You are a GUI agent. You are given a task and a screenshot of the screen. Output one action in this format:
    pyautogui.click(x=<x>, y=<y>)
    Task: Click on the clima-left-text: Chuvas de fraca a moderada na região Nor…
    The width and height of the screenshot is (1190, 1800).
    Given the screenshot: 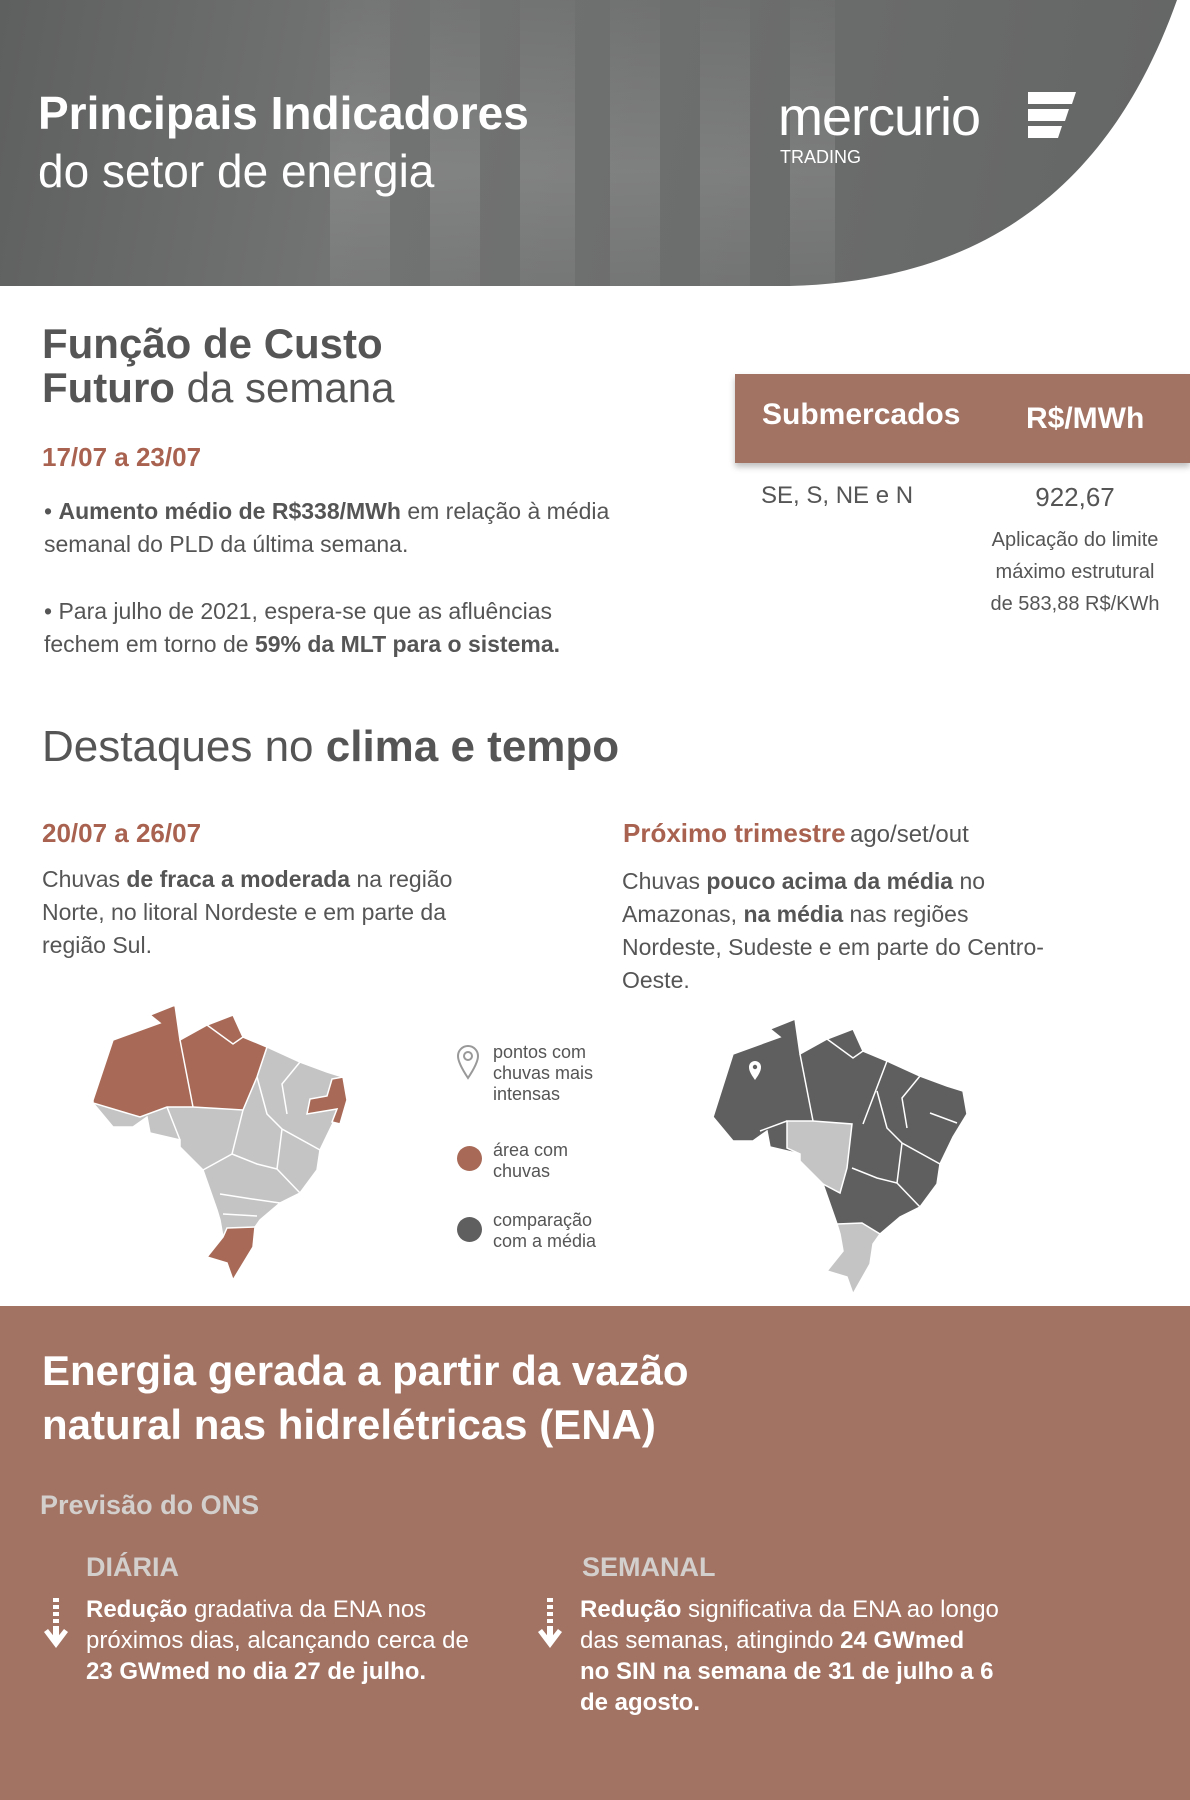 What is the action you would take?
    pyautogui.click(x=262, y=912)
    